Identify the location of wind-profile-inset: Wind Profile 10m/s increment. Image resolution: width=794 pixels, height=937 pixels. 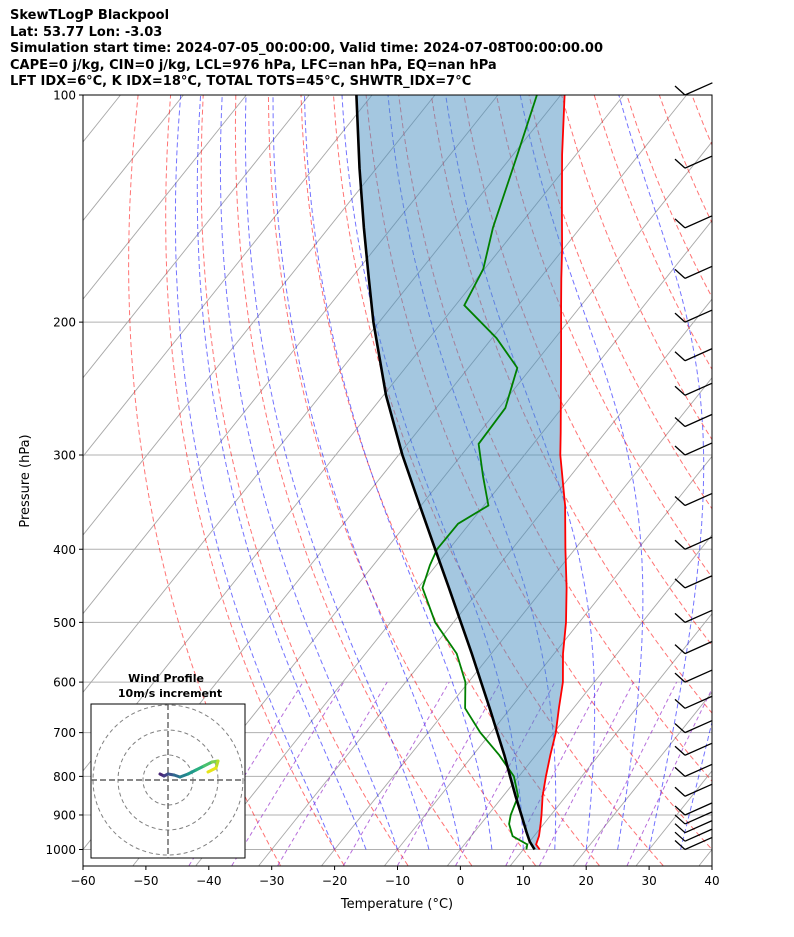
(168, 765).